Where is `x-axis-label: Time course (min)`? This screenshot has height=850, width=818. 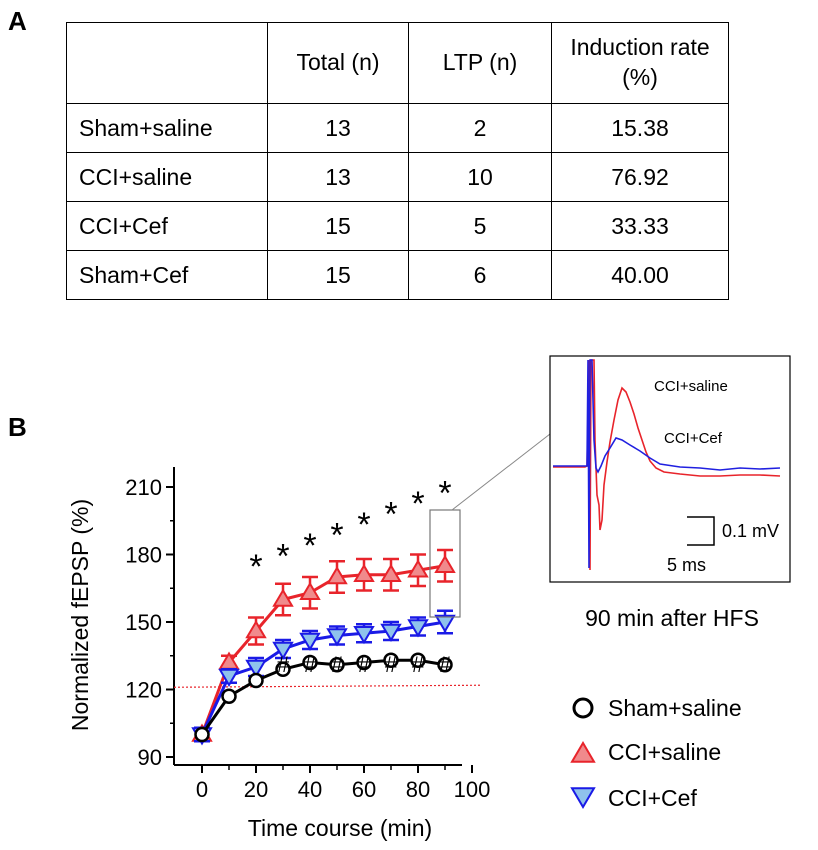
x-axis-label: Time course (min) is located at coordinates (340, 828).